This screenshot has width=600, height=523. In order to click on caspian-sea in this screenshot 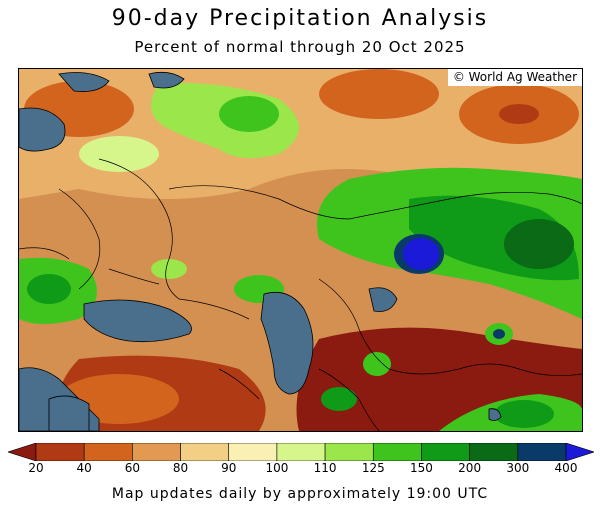, I will do `click(287, 343)`.